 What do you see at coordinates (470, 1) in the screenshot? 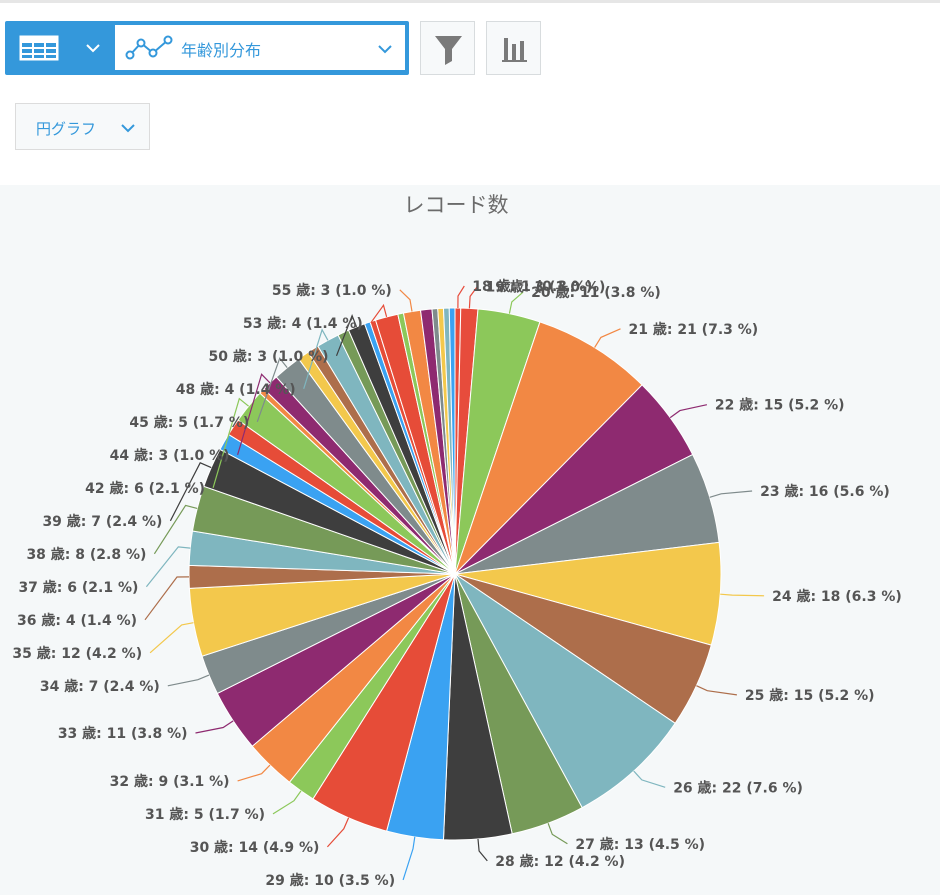
I see `top-border` at bounding box center [470, 1].